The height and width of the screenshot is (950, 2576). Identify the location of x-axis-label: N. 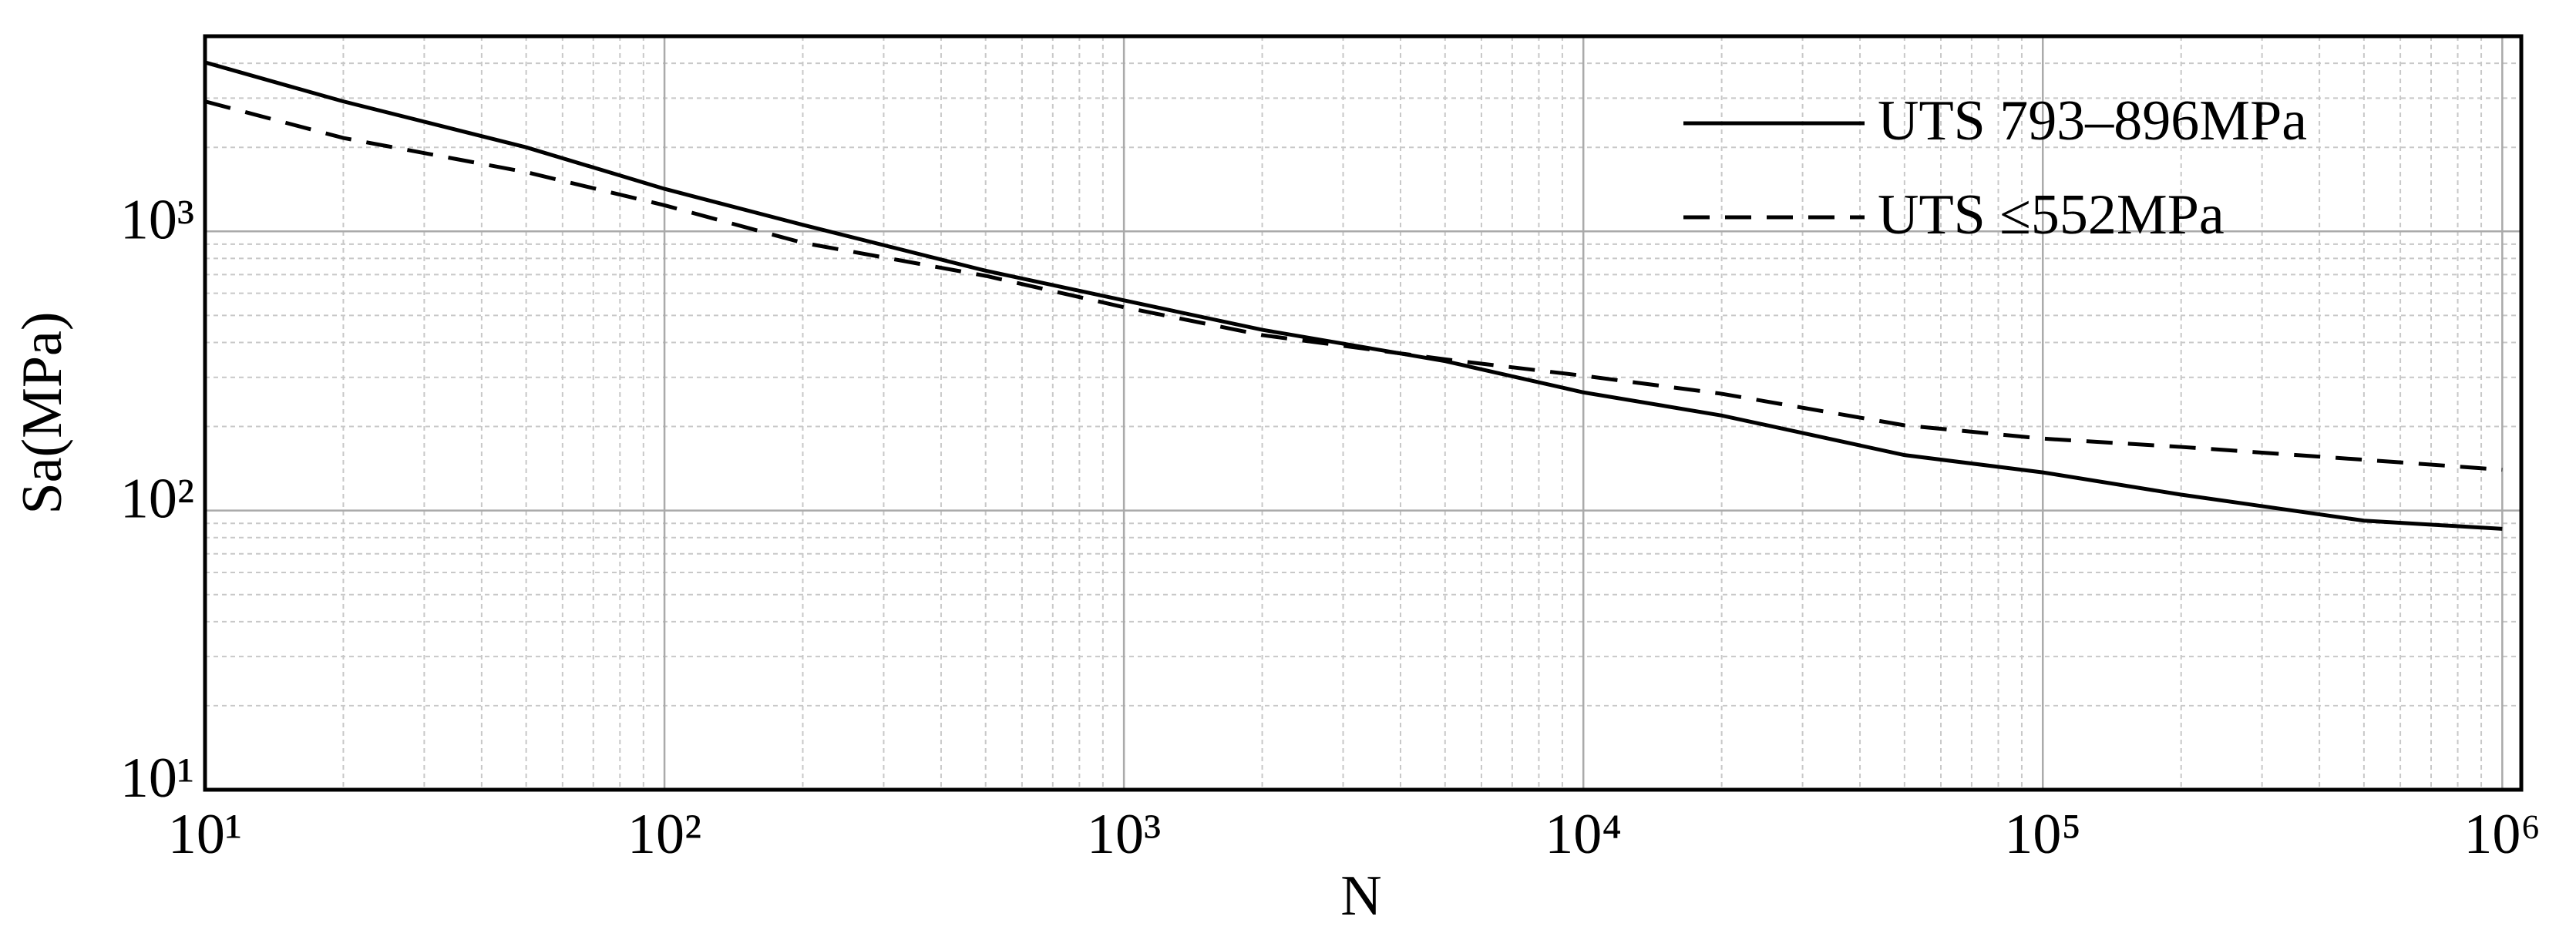
(1360, 896).